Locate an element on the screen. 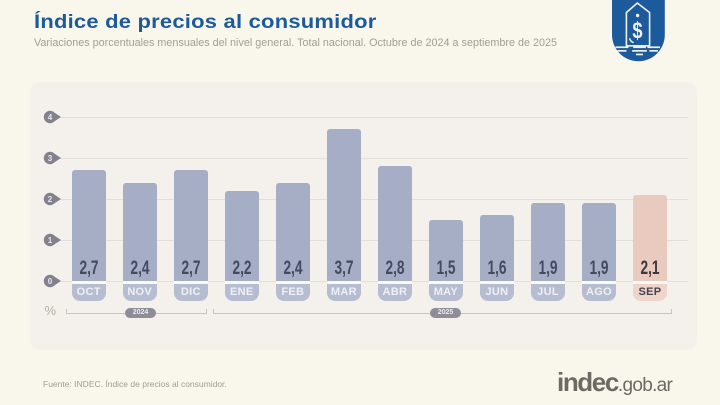  svg-text: 0 is located at coordinates (50, 281).